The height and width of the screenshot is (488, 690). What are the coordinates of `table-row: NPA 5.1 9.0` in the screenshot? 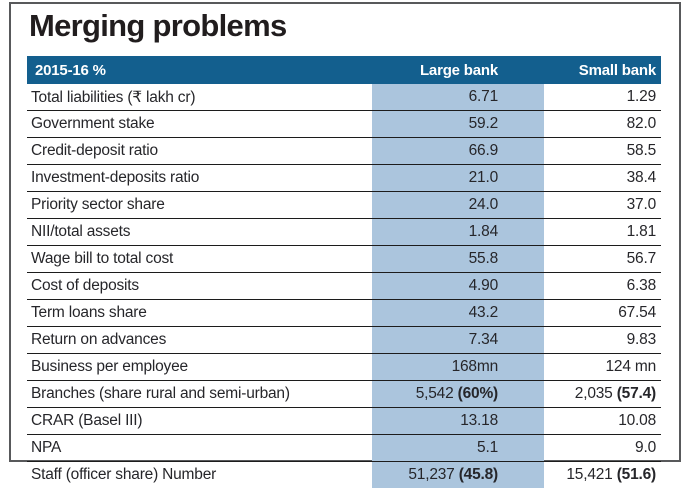 It's located at (344, 448).